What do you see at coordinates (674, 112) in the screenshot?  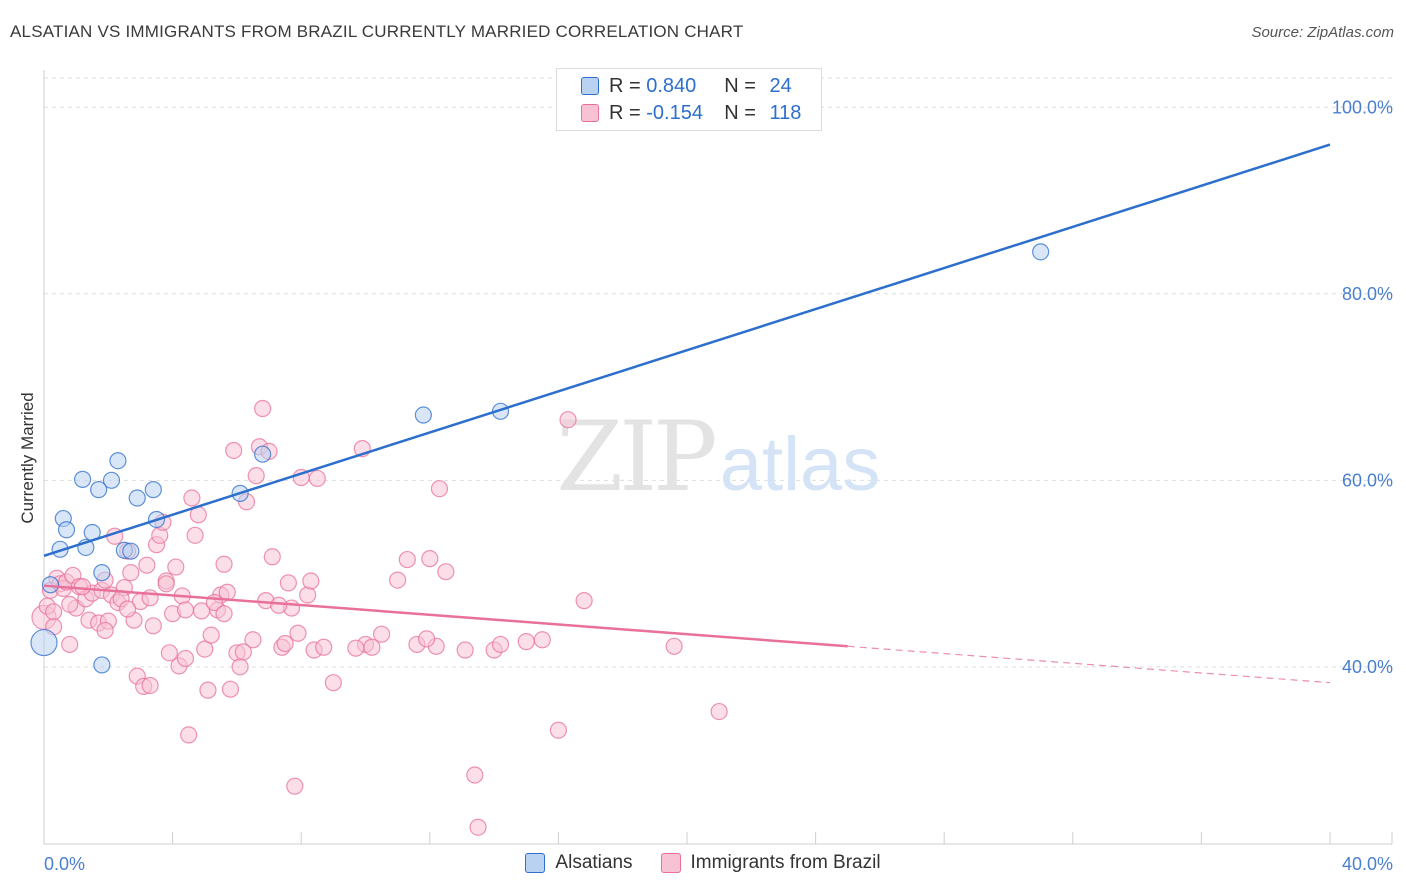 I see `legend-r-value: -0.154` at bounding box center [674, 112].